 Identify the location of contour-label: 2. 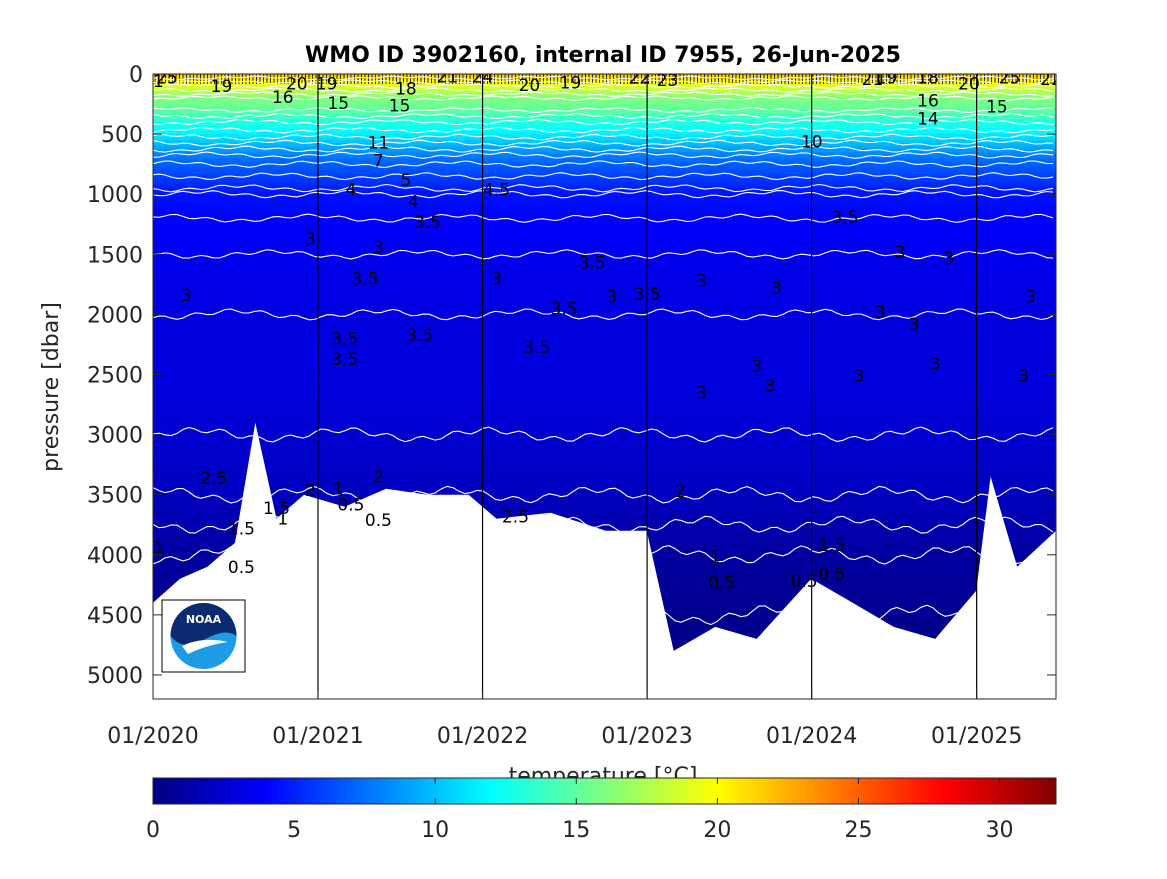
(310, 491).